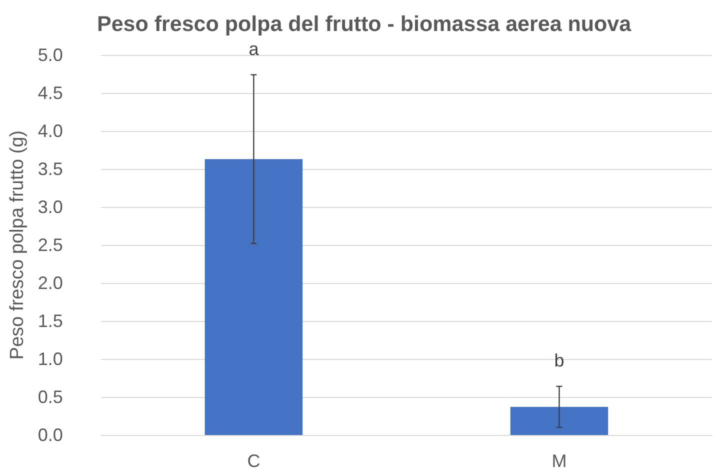  I want to click on y-tick-label: 0.0, so click(50, 435).